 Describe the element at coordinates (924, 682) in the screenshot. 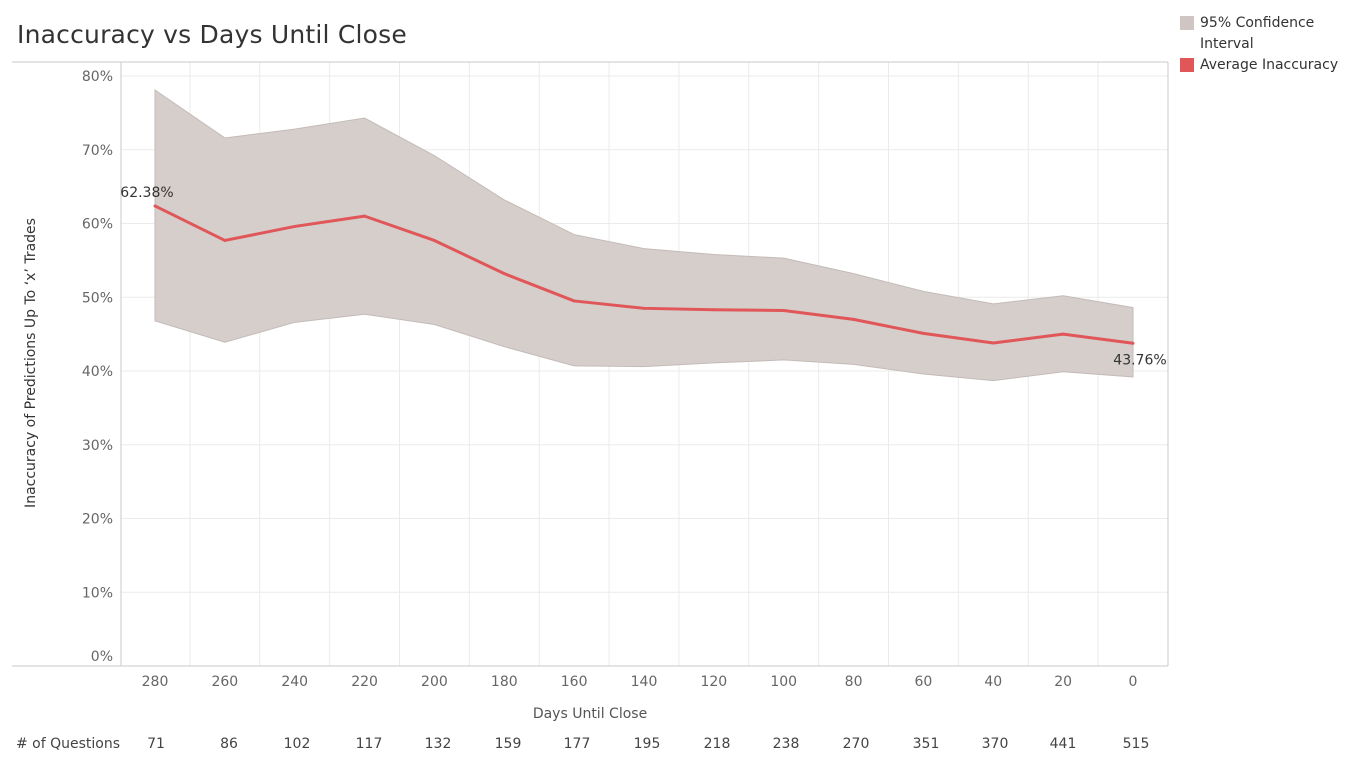

I see `x-tick-label: 60` at that location.